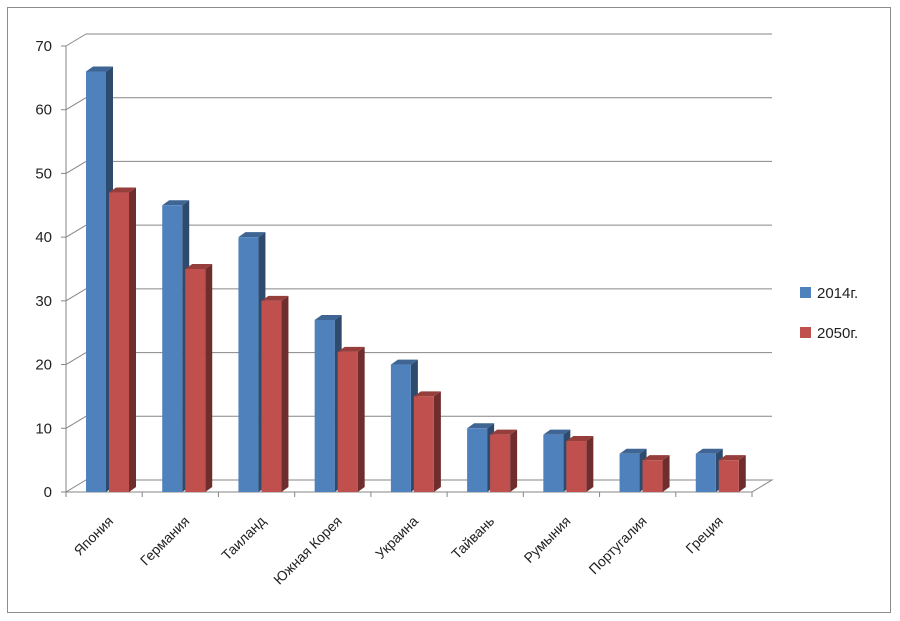  Describe the element at coordinates (94, 536) in the screenshot. I see `x-tick-label: Япония` at that location.